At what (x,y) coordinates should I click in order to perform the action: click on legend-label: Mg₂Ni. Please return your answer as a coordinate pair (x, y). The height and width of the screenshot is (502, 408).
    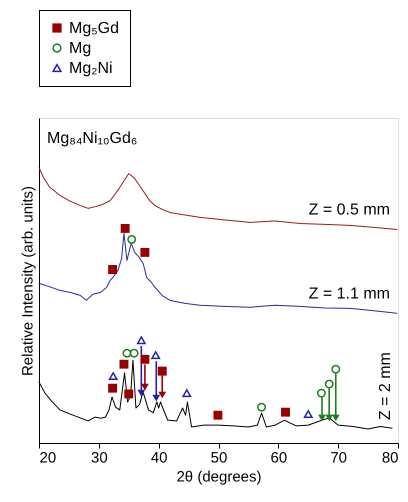
    Looking at the image, I should click on (91, 68).